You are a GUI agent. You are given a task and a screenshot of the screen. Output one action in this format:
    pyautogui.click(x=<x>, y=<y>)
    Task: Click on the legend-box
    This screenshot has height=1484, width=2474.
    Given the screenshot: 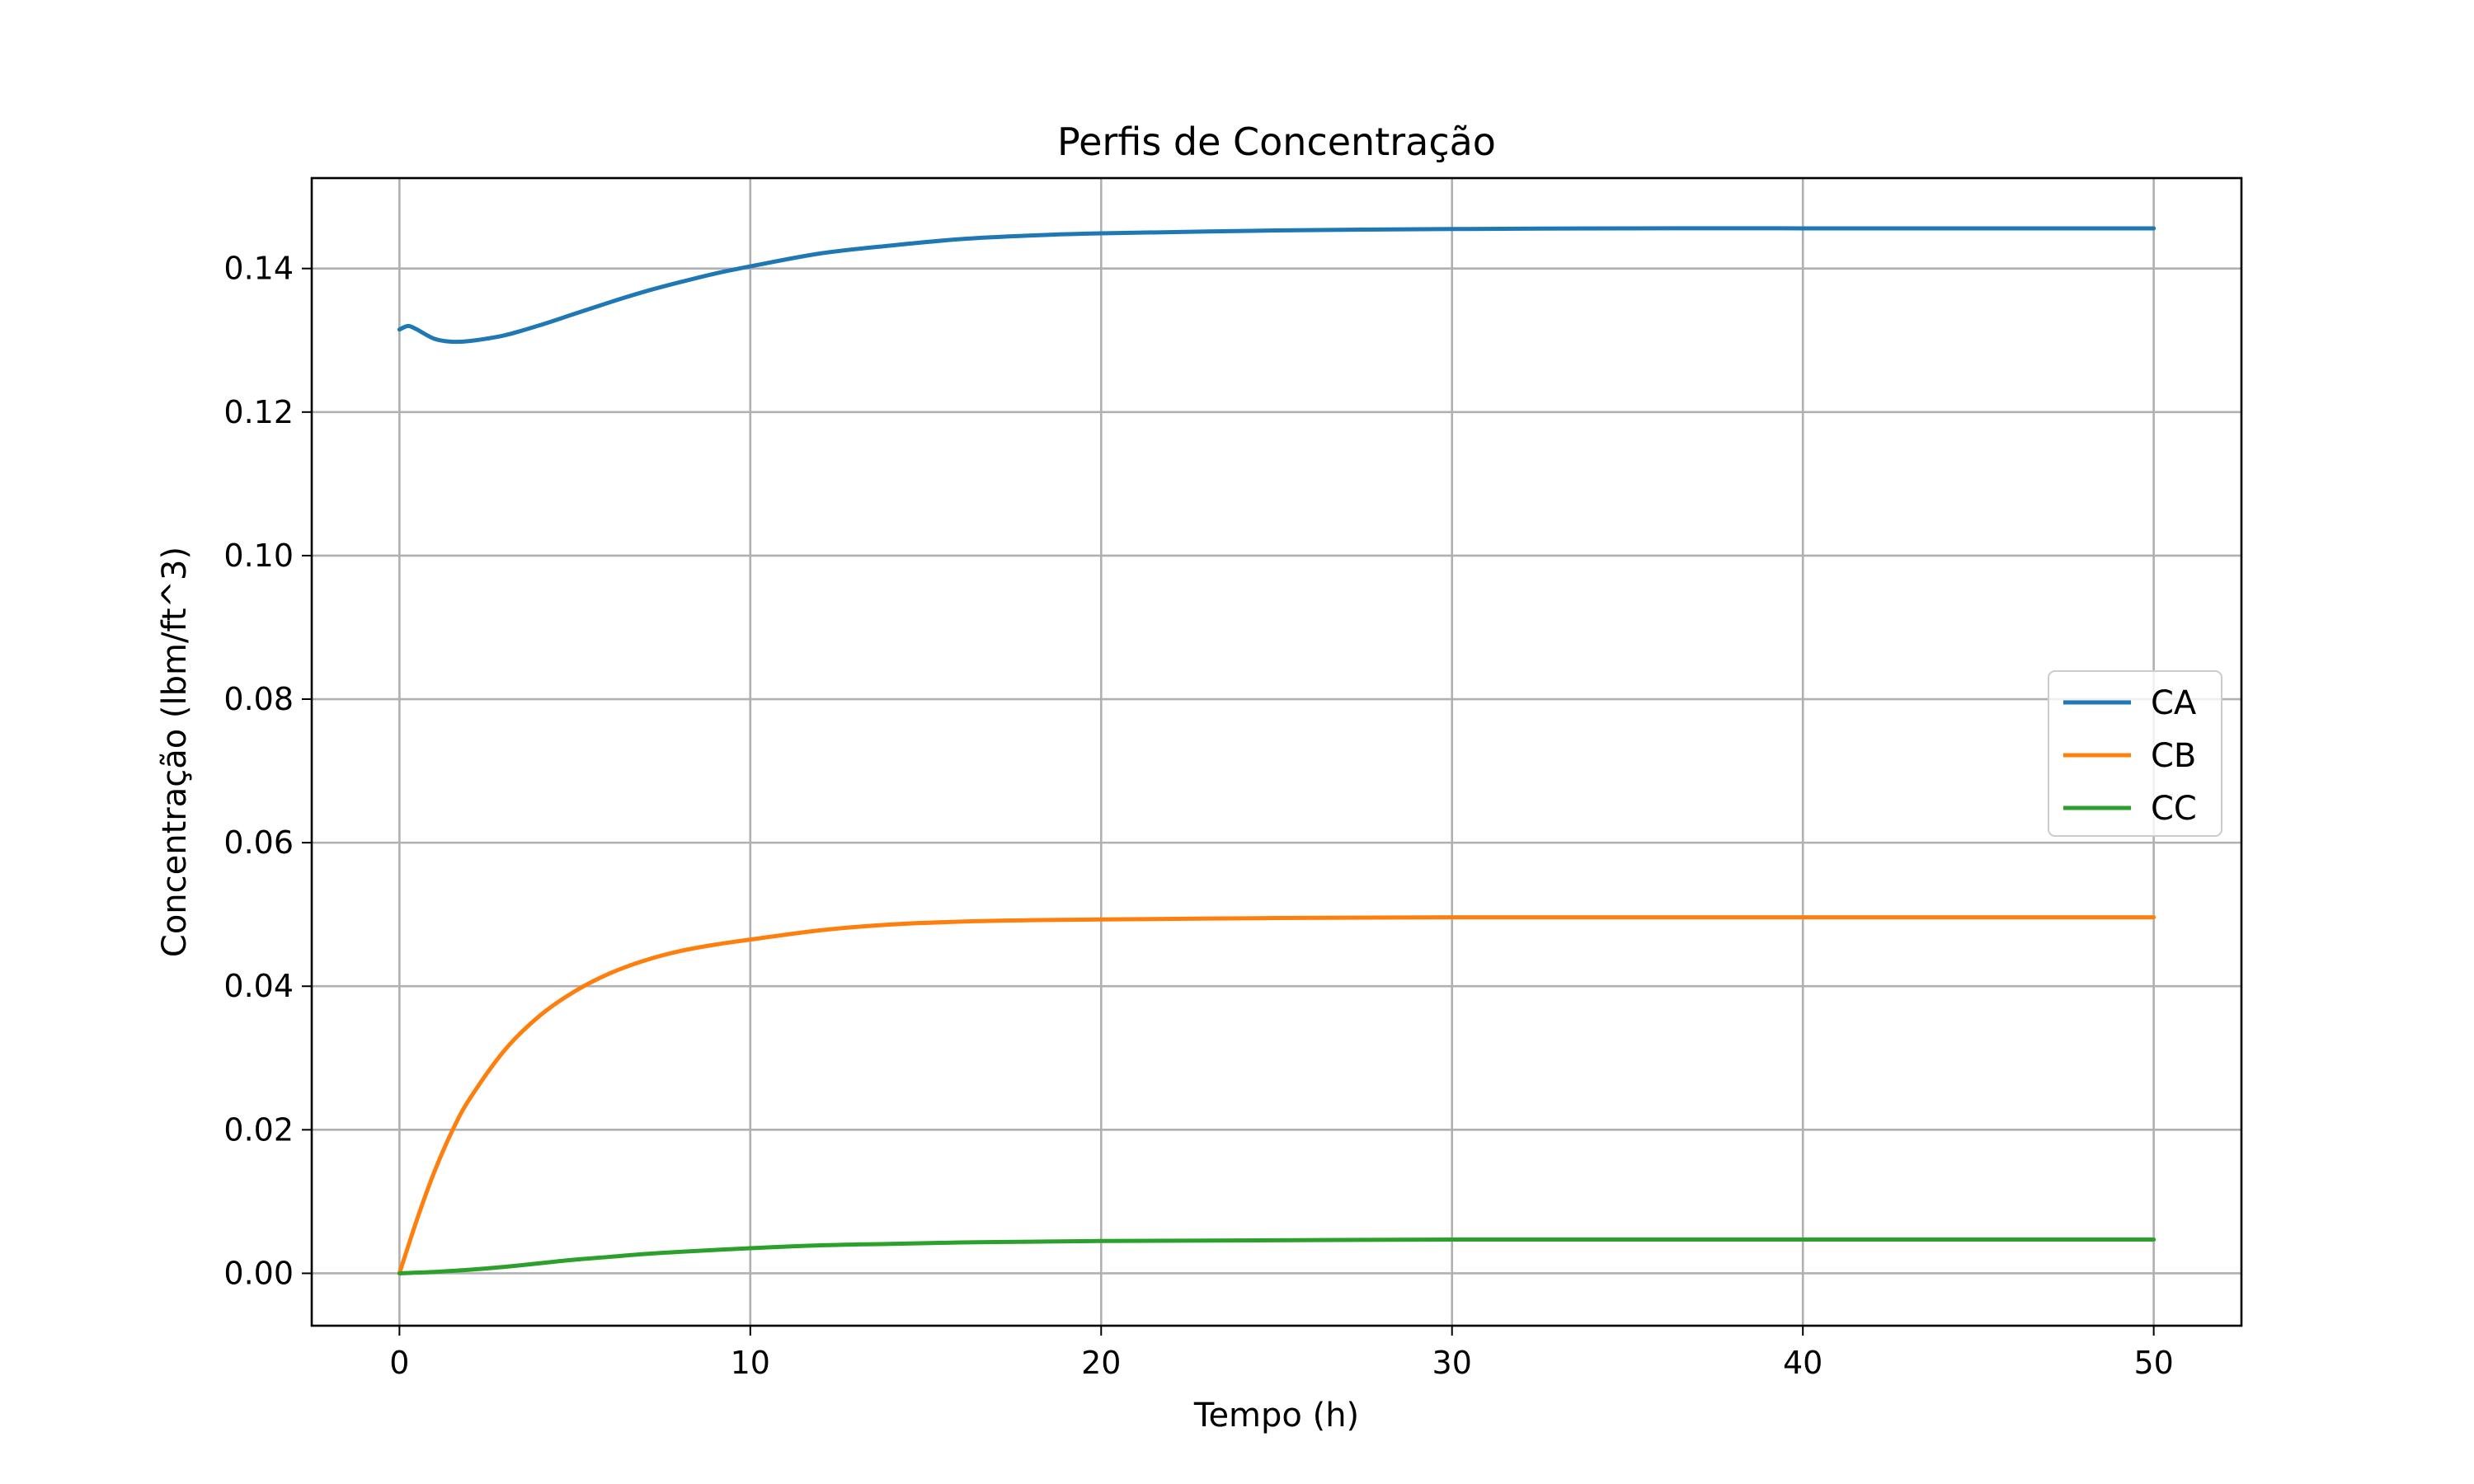 What is the action you would take?
    pyautogui.click(x=2135, y=753)
    